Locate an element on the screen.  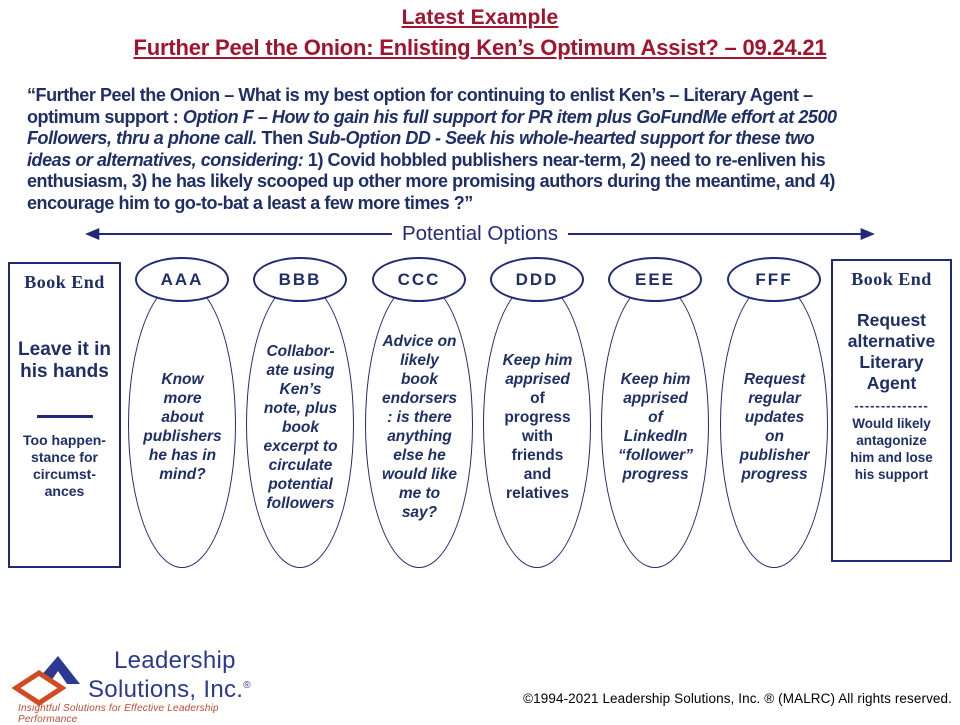
option-ccc-label: CCC is located at coordinates (419, 279).